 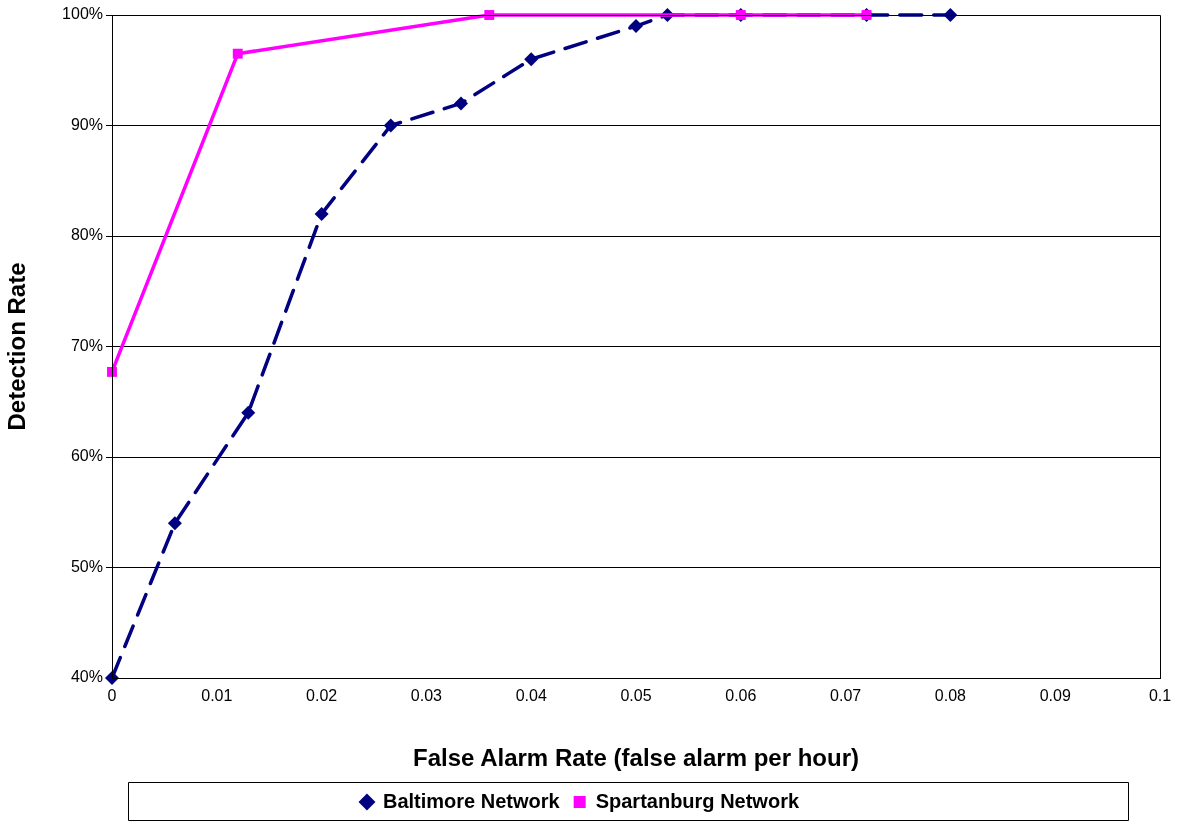 What do you see at coordinates (741, 696) in the screenshot?
I see `x-tick-label: 0.06` at bounding box center [741, 696].